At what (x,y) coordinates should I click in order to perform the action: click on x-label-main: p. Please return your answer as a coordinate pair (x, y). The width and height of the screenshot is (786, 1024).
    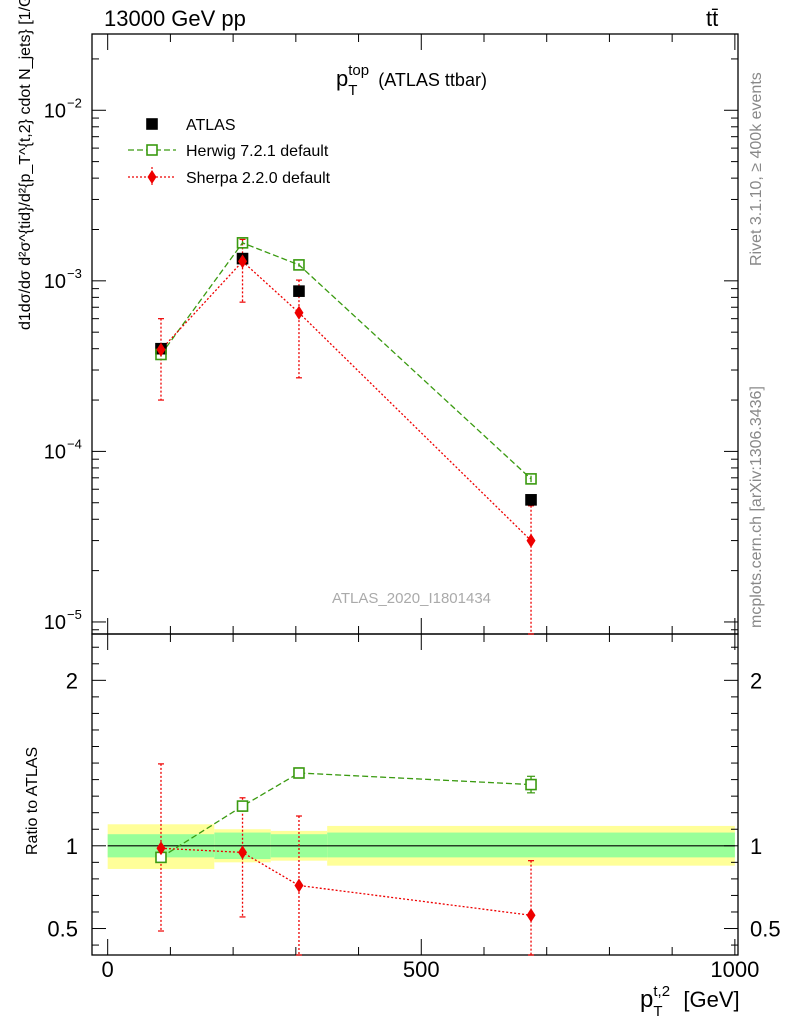
    Looking at the image, I should click on (647, 999).